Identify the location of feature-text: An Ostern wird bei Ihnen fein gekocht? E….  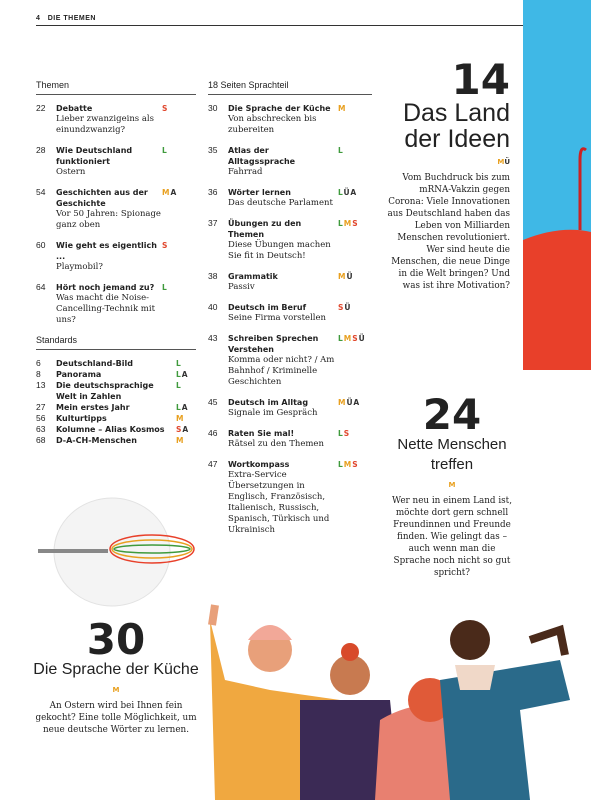
(116, 718).